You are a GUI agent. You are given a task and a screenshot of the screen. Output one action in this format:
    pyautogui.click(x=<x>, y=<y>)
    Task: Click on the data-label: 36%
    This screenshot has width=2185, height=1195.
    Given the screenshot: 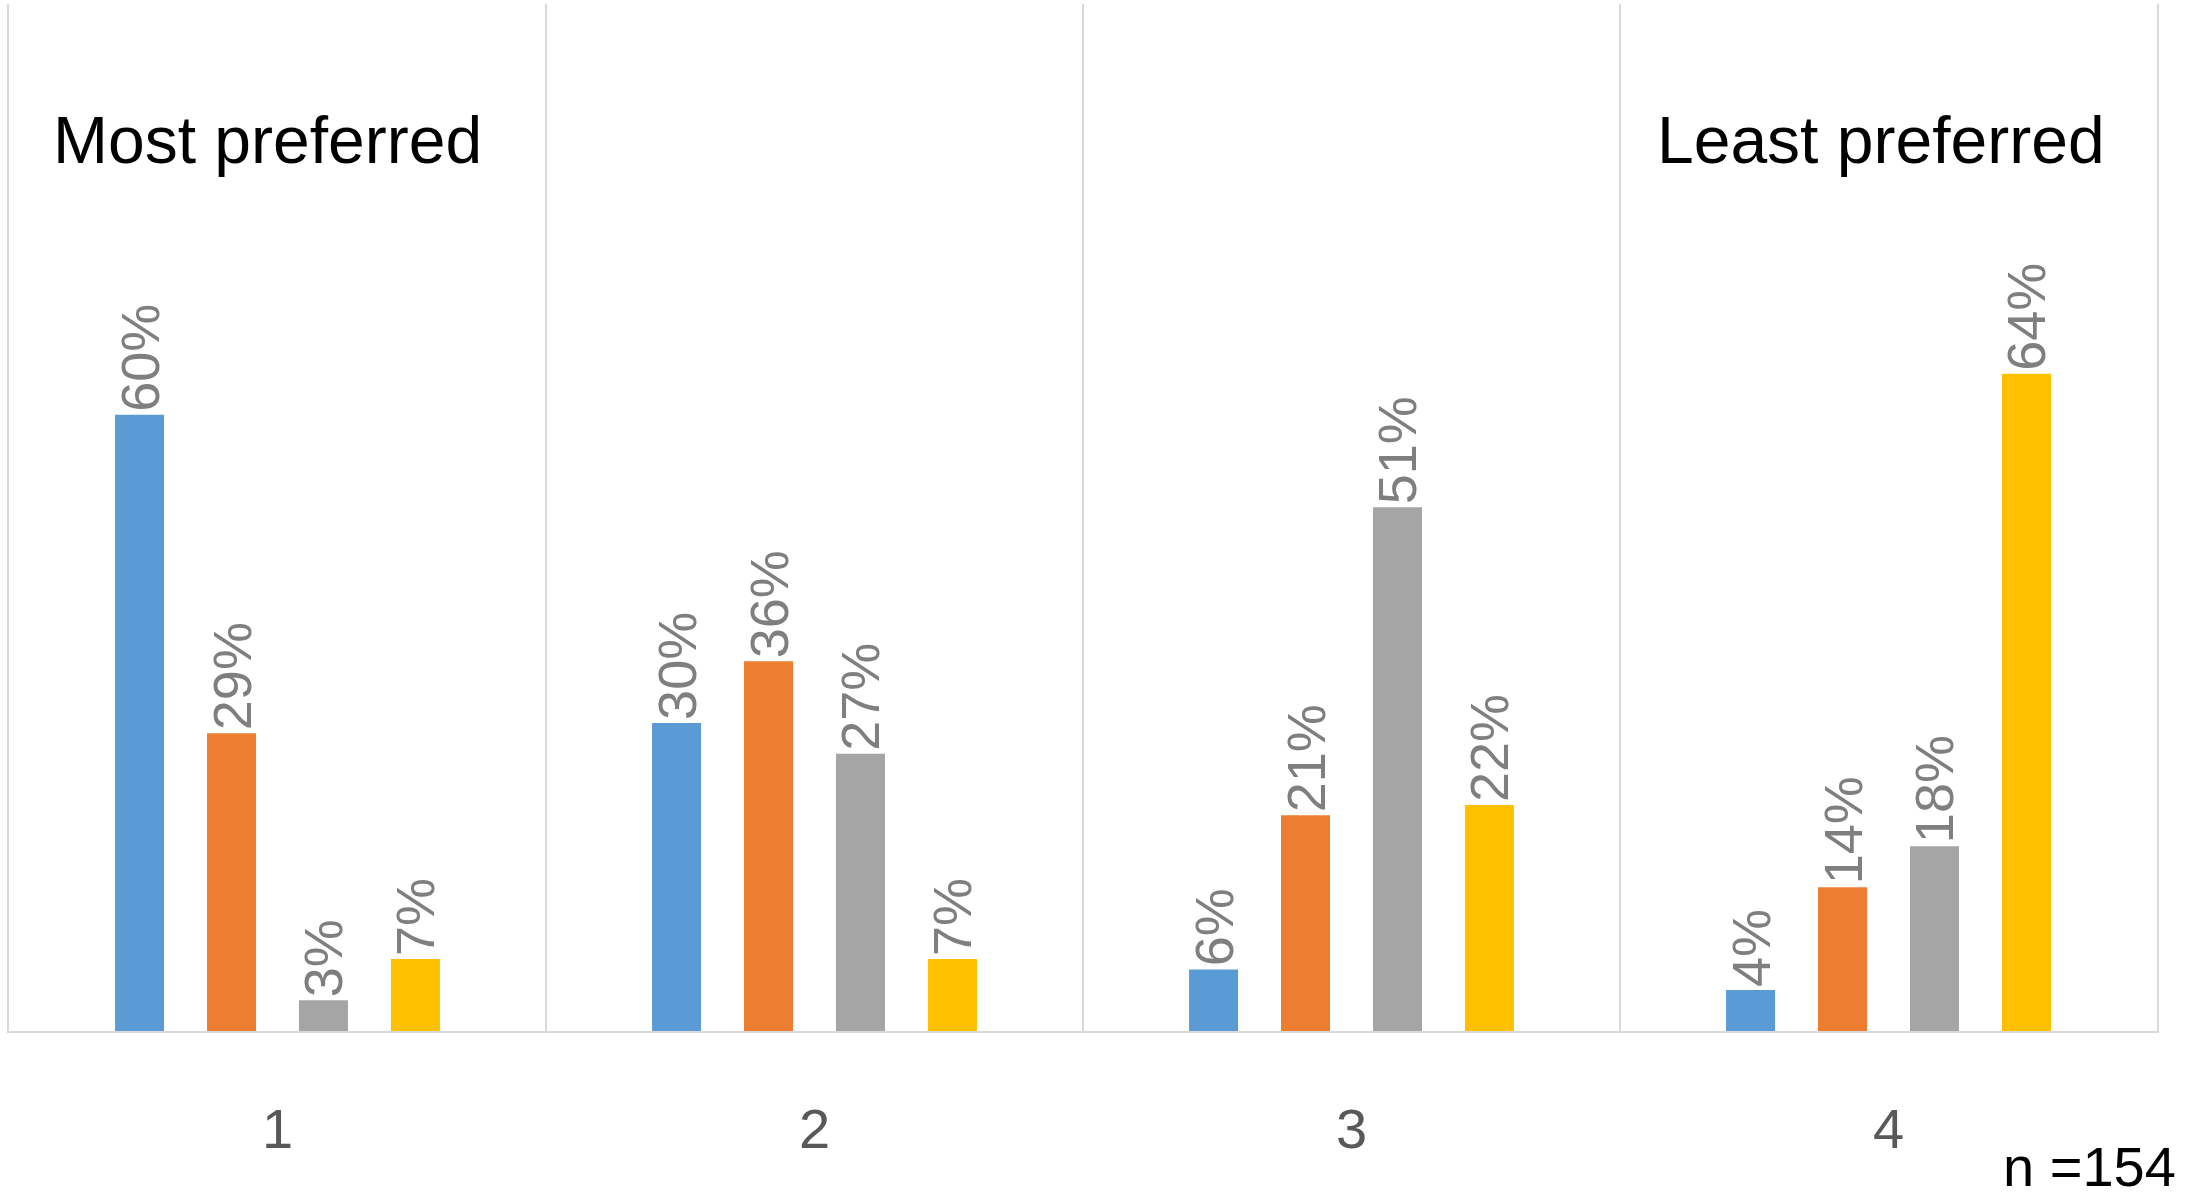 What is the action you would take?
    pyautogui.click(x=768, y=604)
    